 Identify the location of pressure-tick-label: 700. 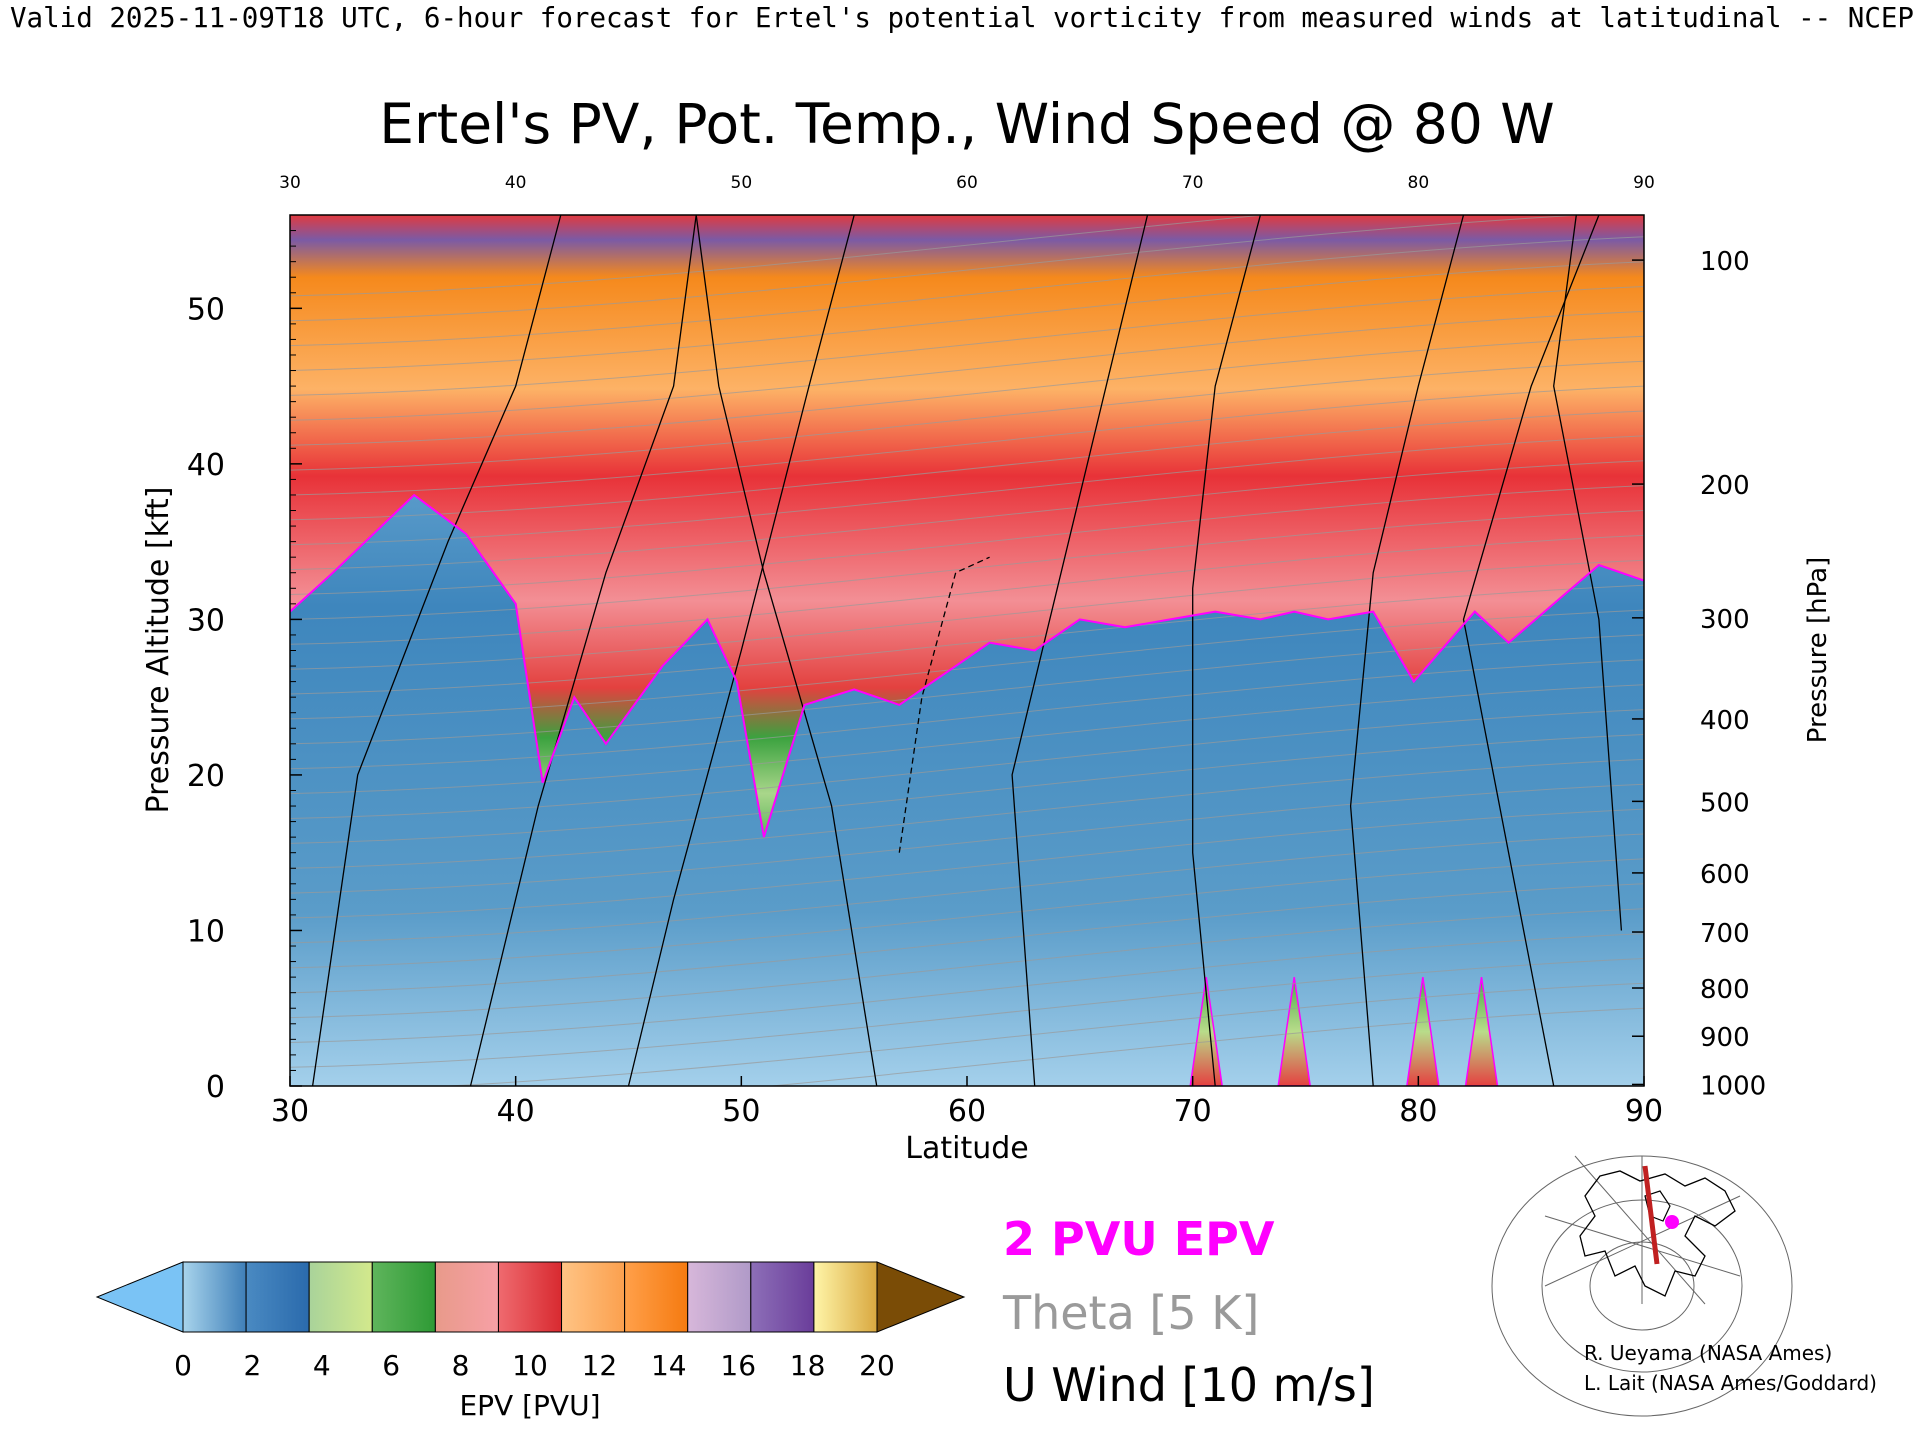
(1725, 934).